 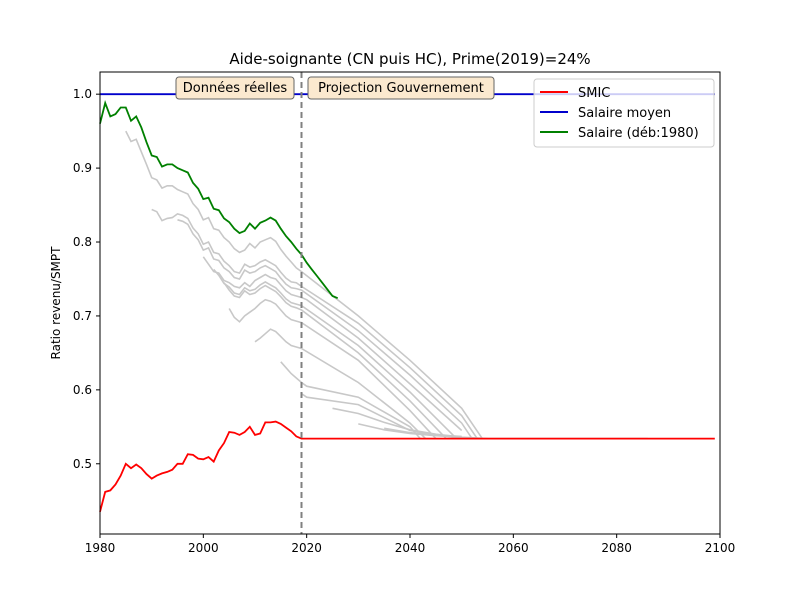 I want to click on annotation-real-data-box, so click(x=235, y=88).